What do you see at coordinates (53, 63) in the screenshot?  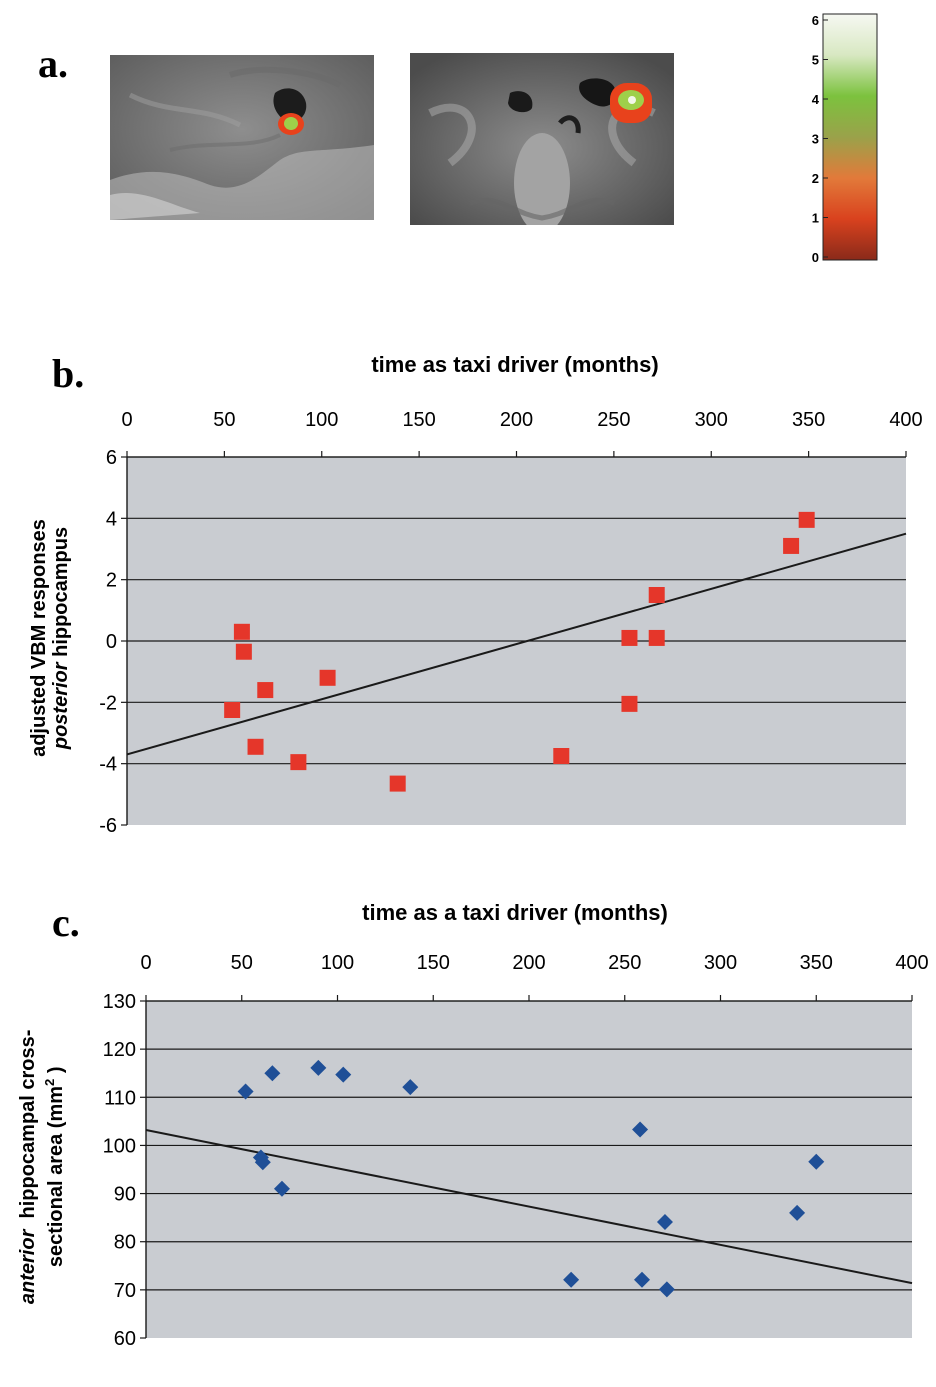 I see `panel-a-label: a.` at bounding box center [53, 63].